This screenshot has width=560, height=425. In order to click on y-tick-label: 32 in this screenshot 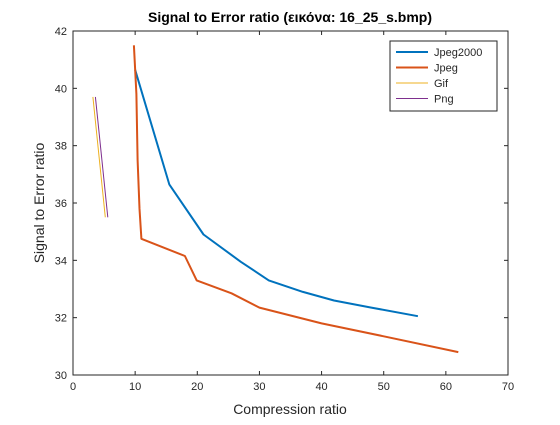, I will do `click(61, 319)`.